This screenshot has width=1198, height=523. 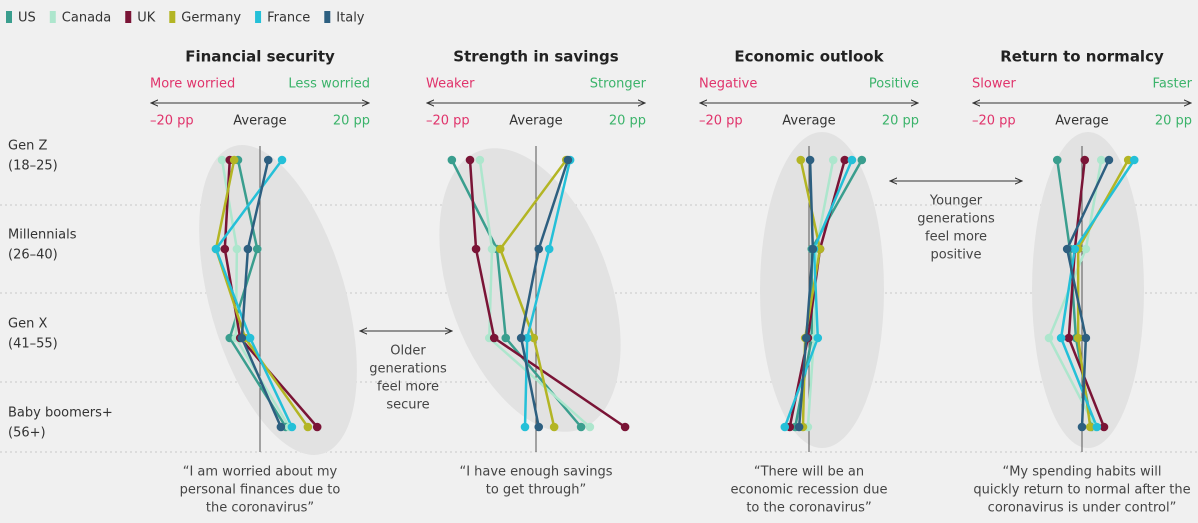 What do you see at coordinates (60, 413) in the screenshot?
I see `row-label: Baby boomers+` at bounding box center [60, 413].